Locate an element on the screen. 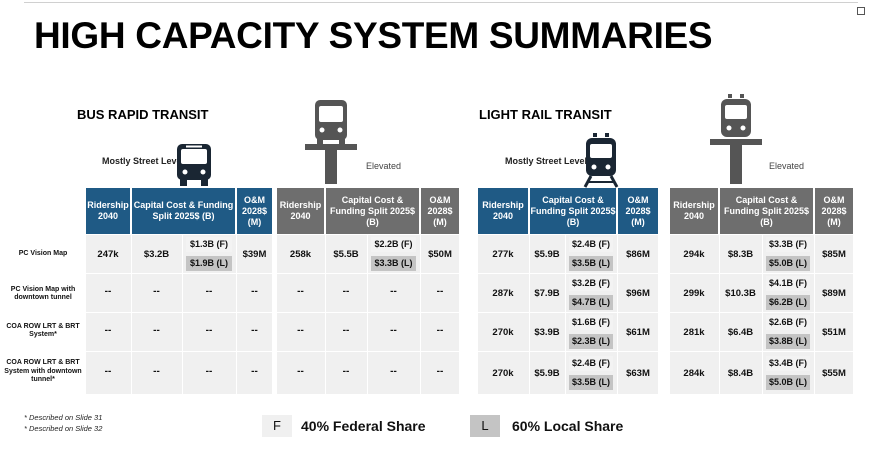 This screenshot has width=880, height=449. brt-street-federal-share: $1.3B (F) is located at coordinates (209, 244).